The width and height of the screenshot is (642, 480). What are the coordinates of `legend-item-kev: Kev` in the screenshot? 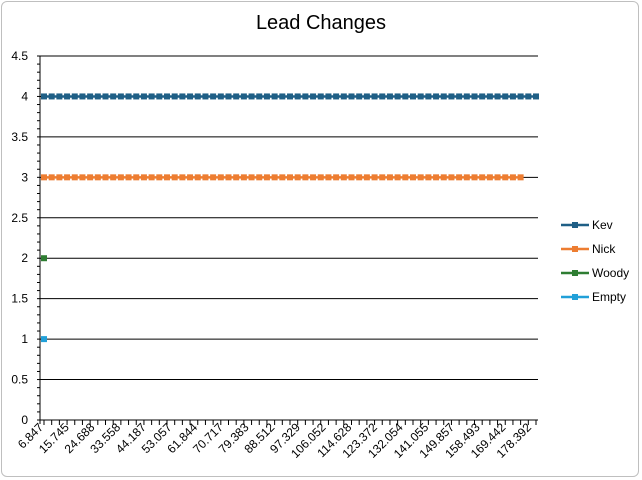 It's located at (587, 225).